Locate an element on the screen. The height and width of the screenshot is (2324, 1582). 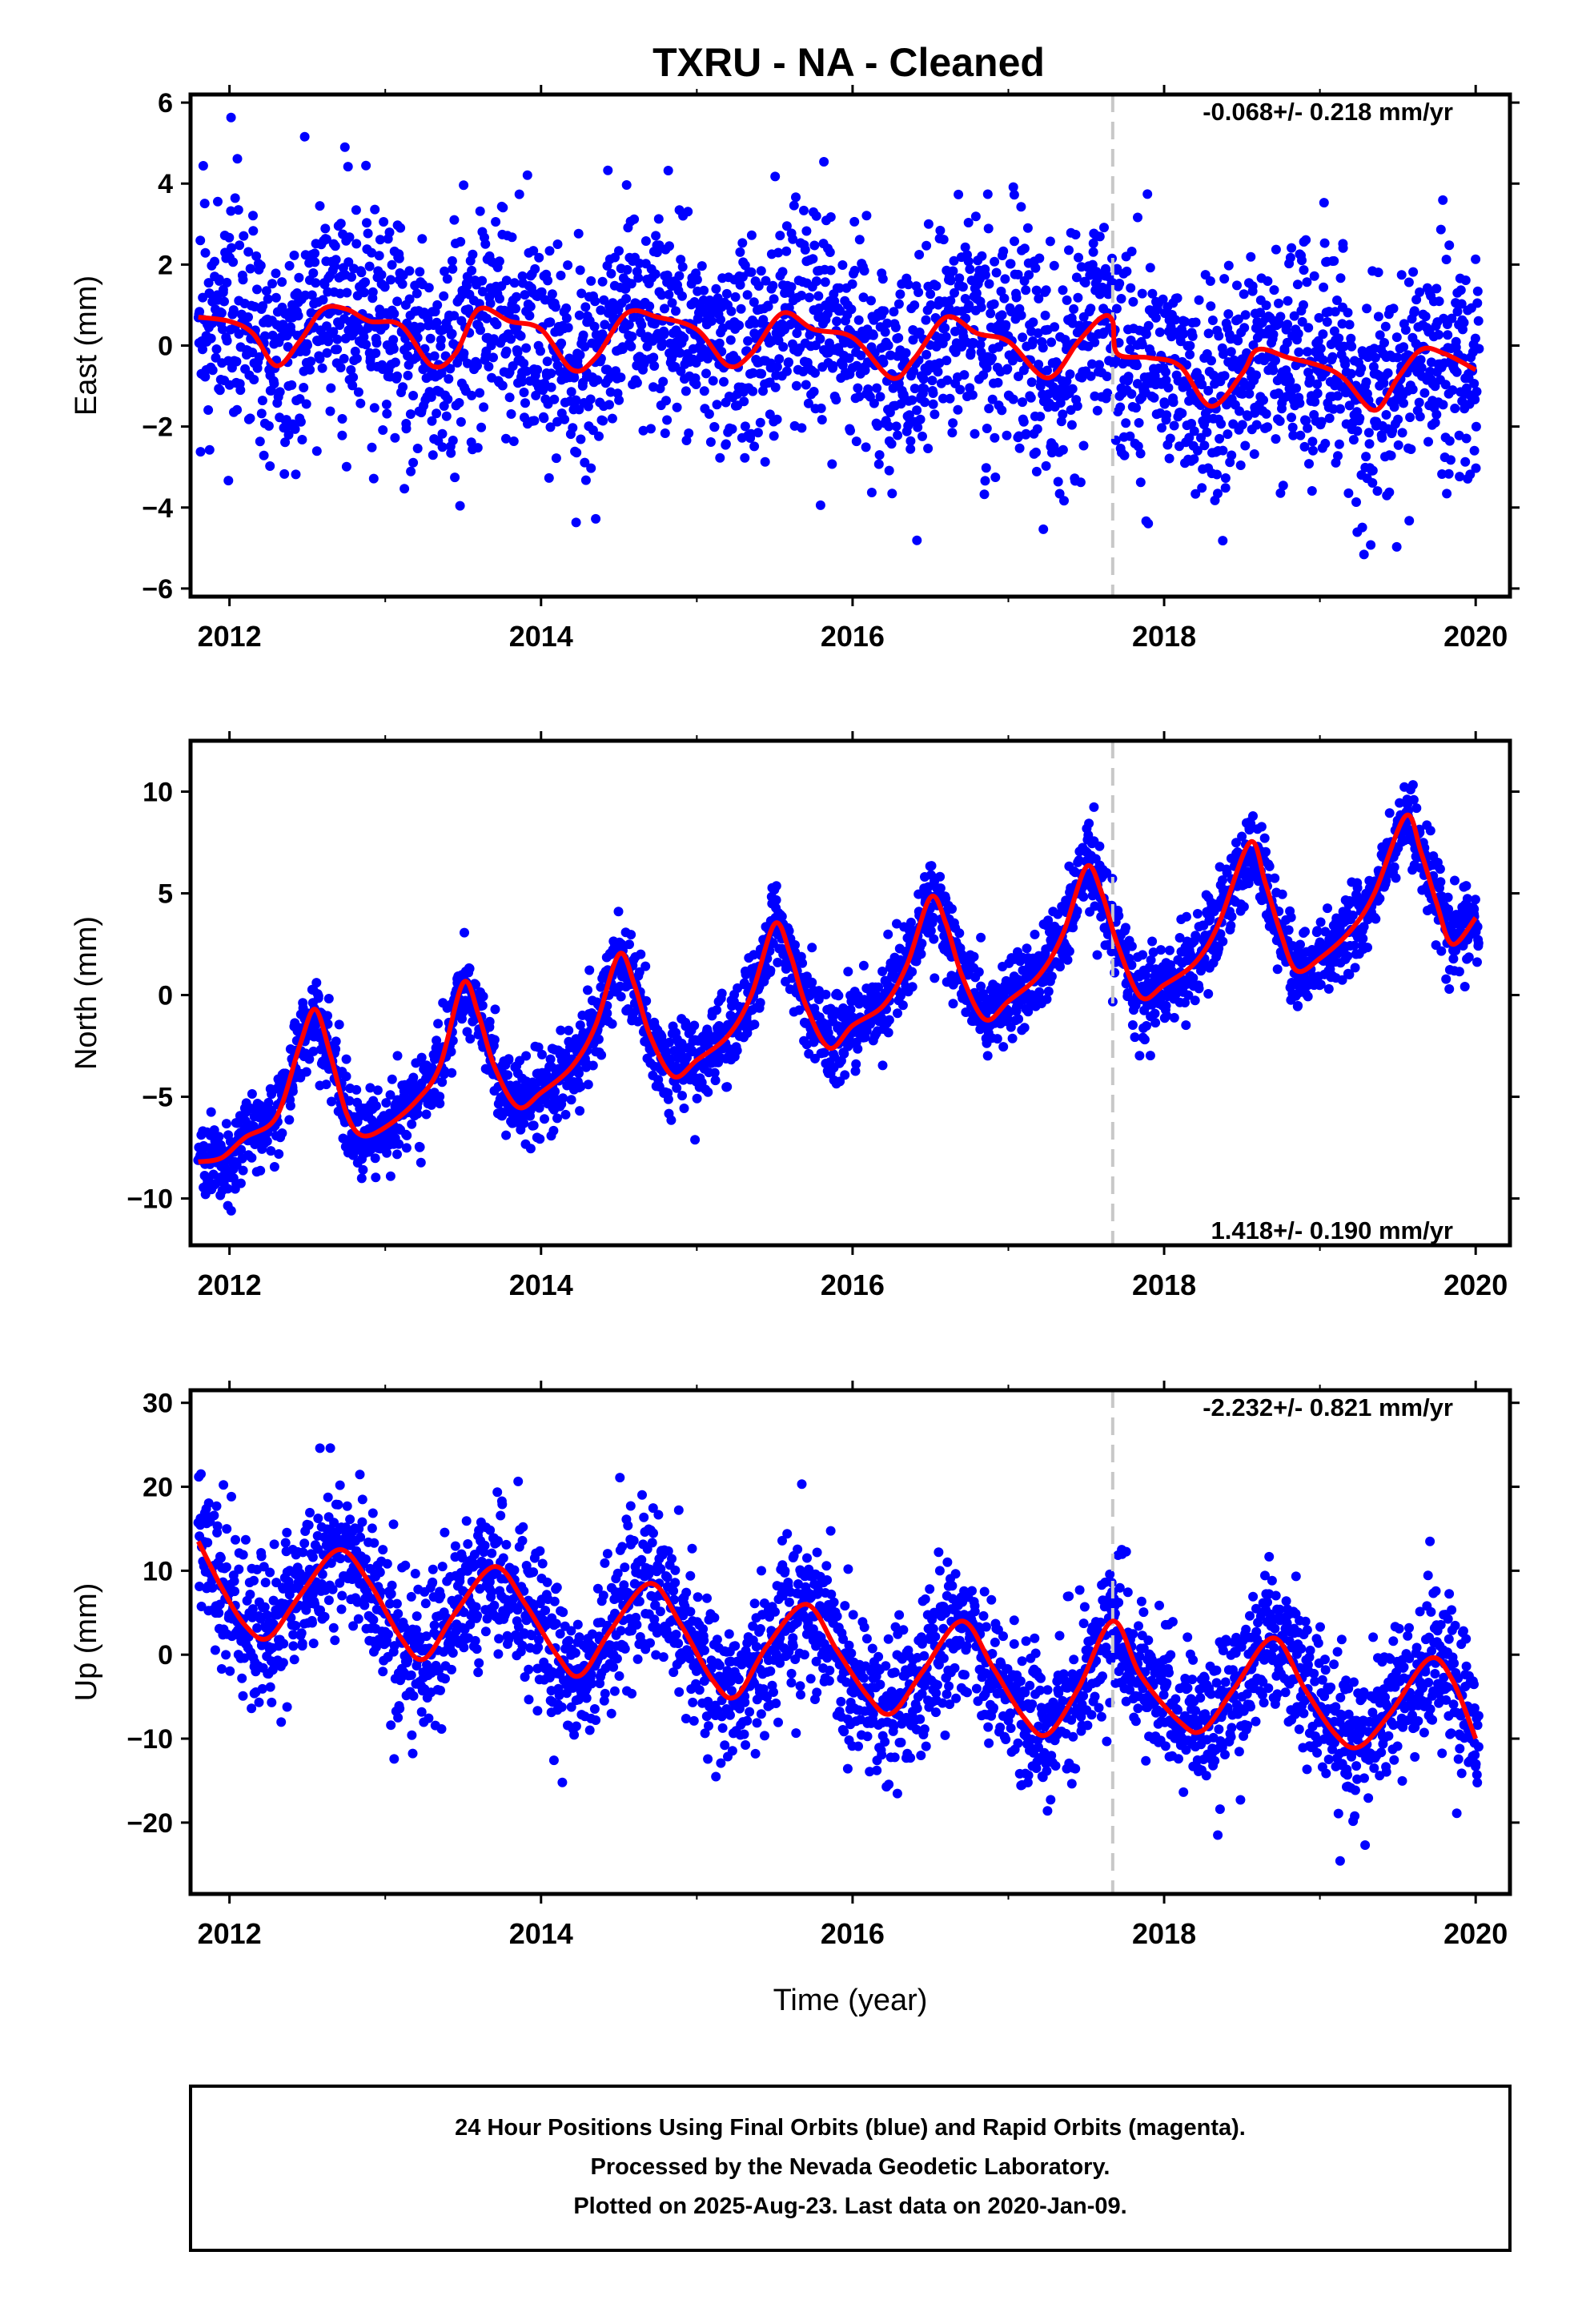
x-tick-label: 2020 is located at coordinates (1475, 636).